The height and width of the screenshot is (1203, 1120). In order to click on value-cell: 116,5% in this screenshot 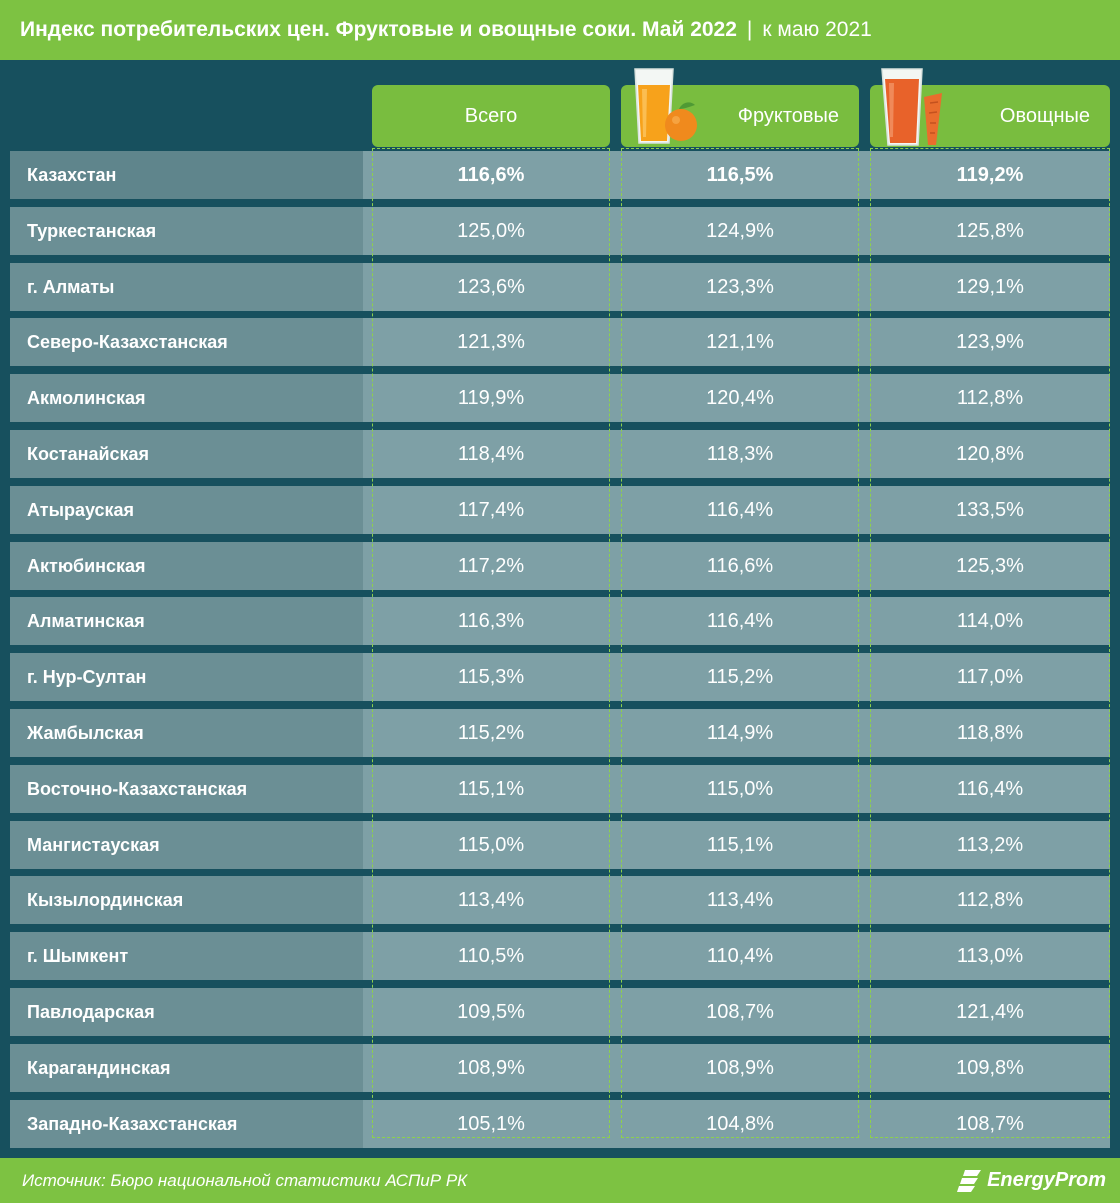, I will do `click(740, 175)`.